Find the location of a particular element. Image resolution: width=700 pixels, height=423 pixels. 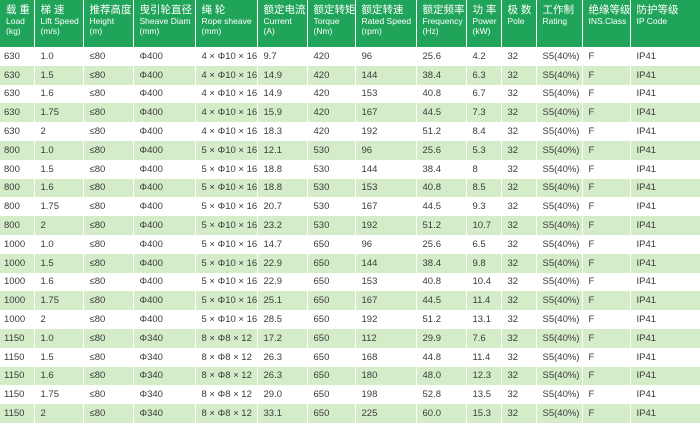

cell-load: 630 is located at coordinates (17, 131).